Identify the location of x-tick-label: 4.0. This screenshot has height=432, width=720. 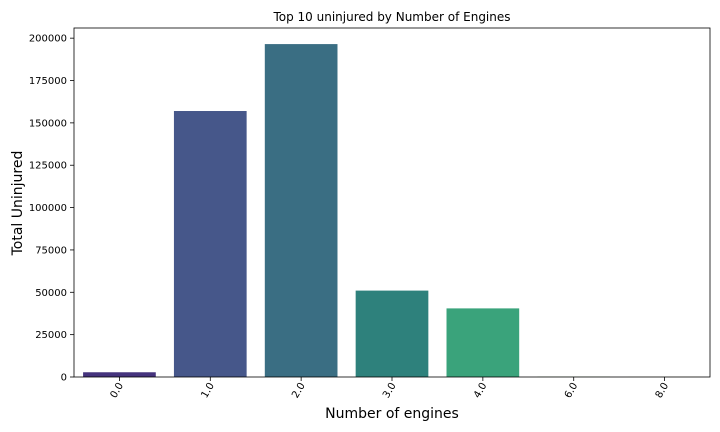
(480, 390).